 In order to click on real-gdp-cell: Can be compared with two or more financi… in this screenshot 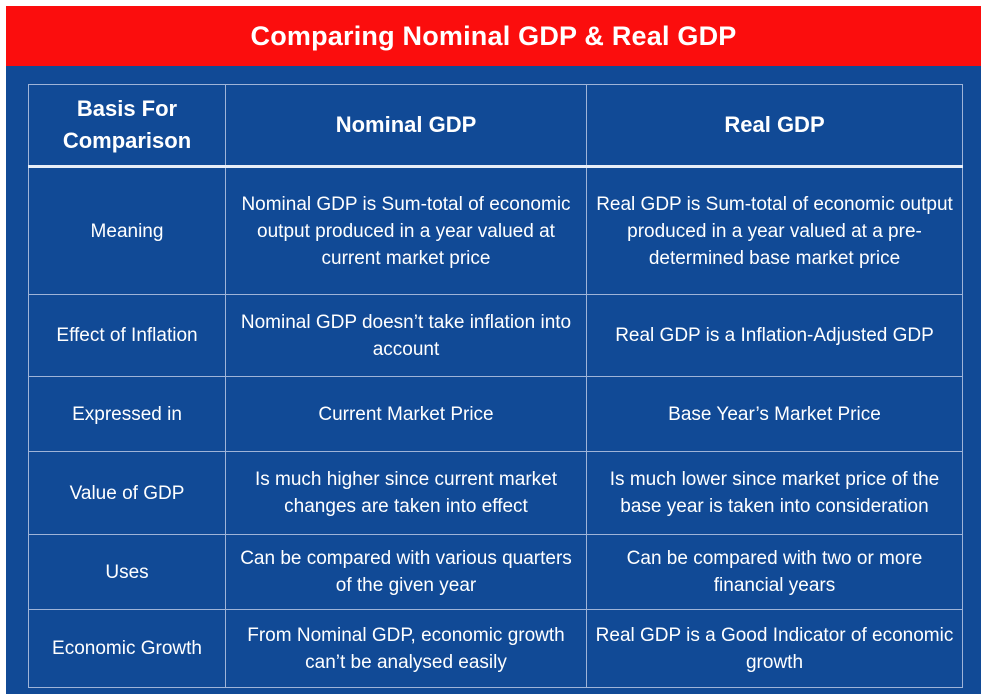, I will do `click(774, 572)`.